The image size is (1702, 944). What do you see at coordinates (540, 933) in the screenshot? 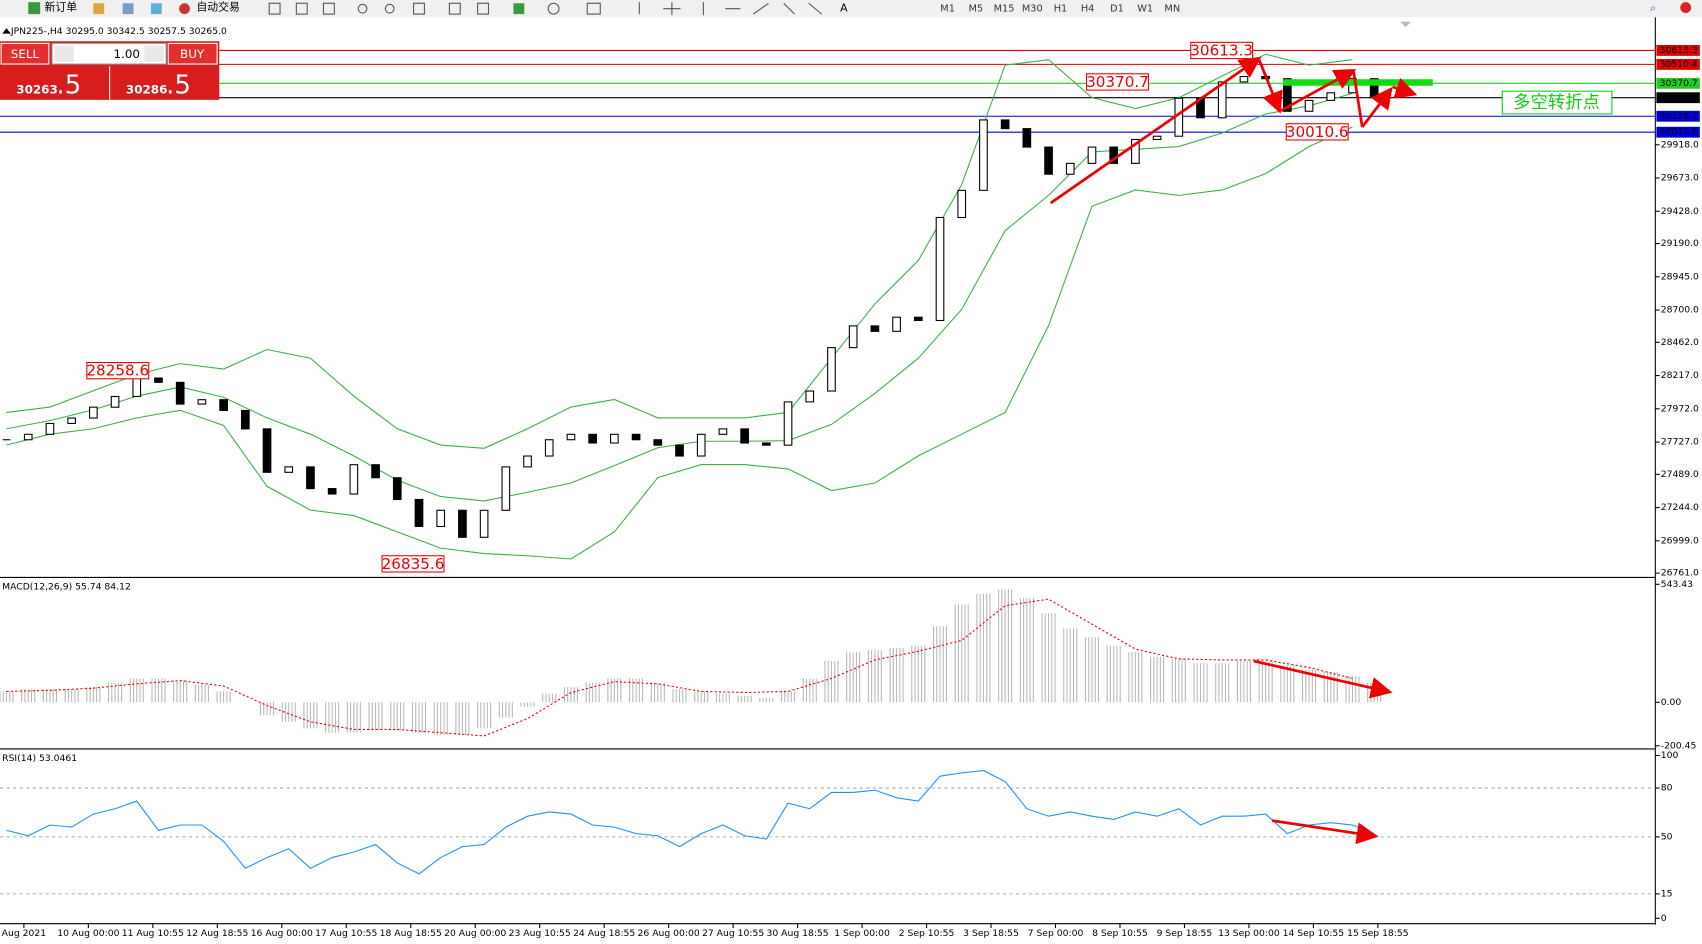
I see `x-tick-label: 23 Aug 10:55` at bounding box center [540, 933].